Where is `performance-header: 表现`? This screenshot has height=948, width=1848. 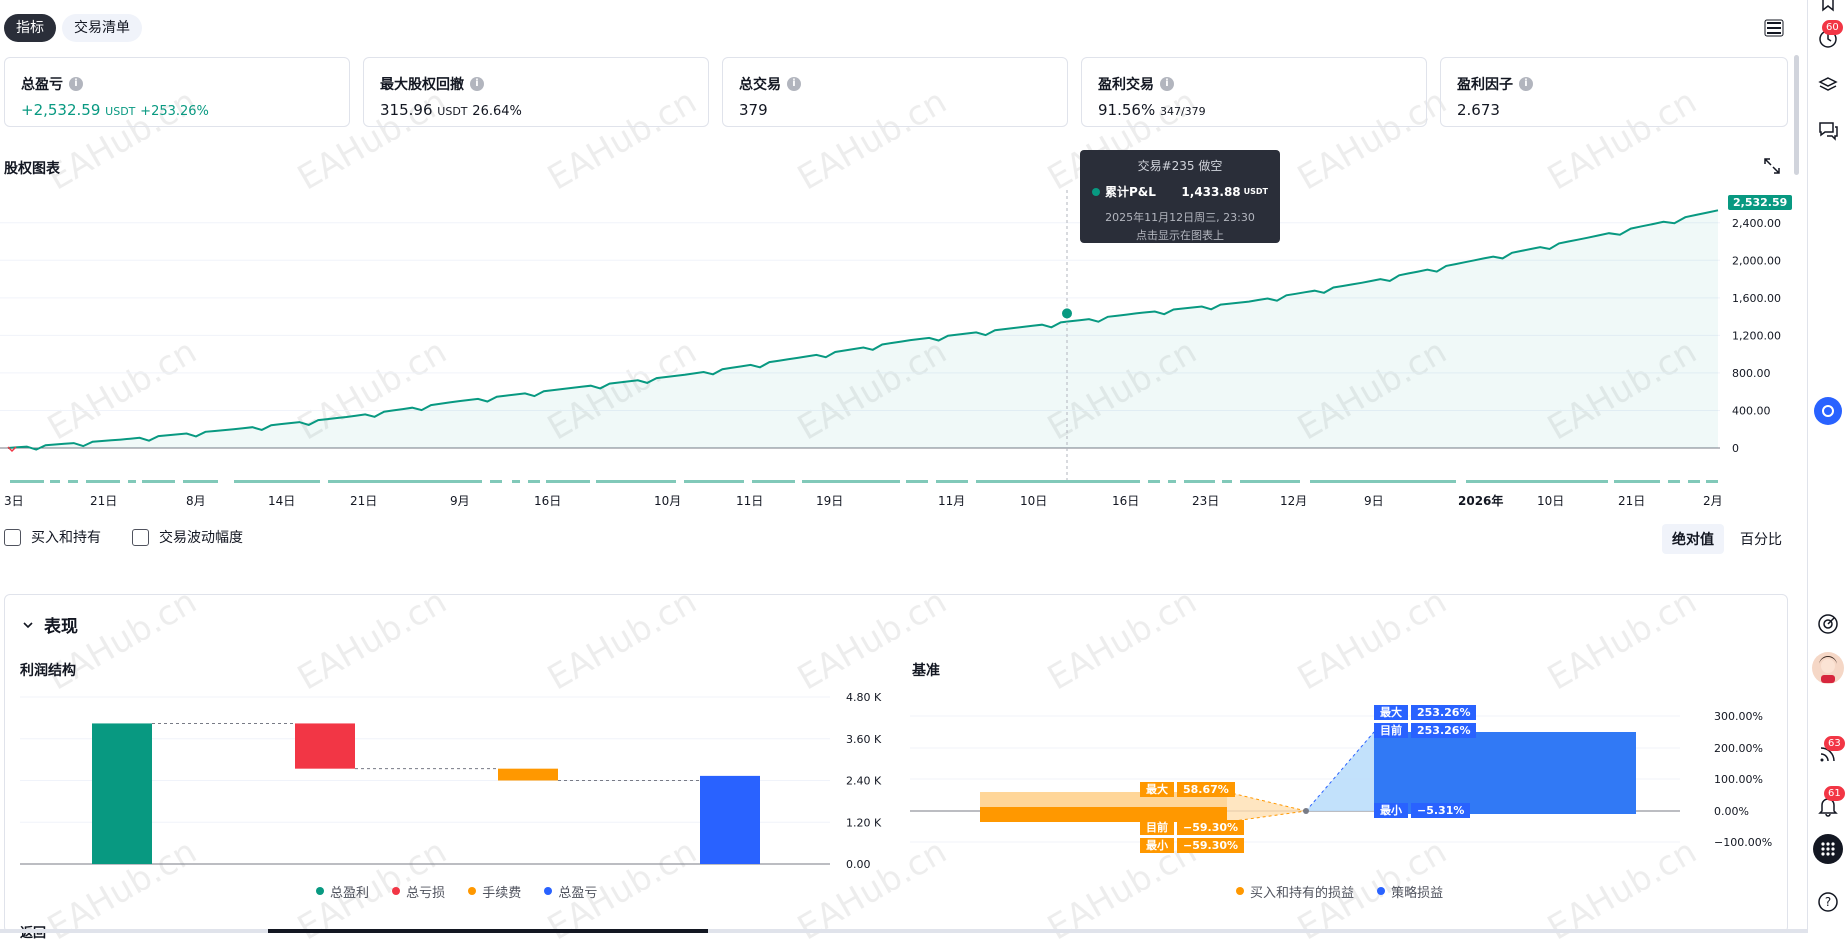 performance-header: 表现 is located at coordinates (50, 624).